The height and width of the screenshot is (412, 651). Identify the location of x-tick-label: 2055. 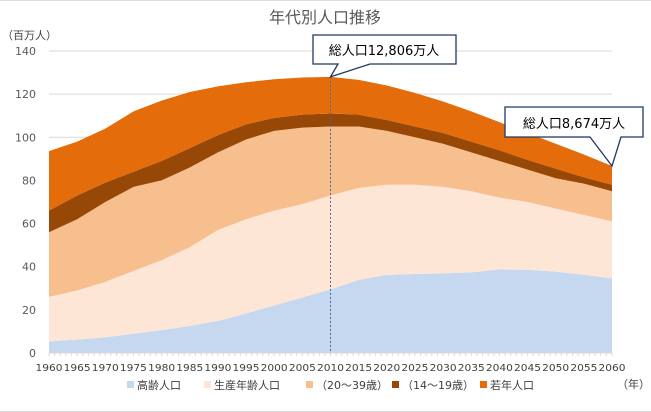
(583, 368).